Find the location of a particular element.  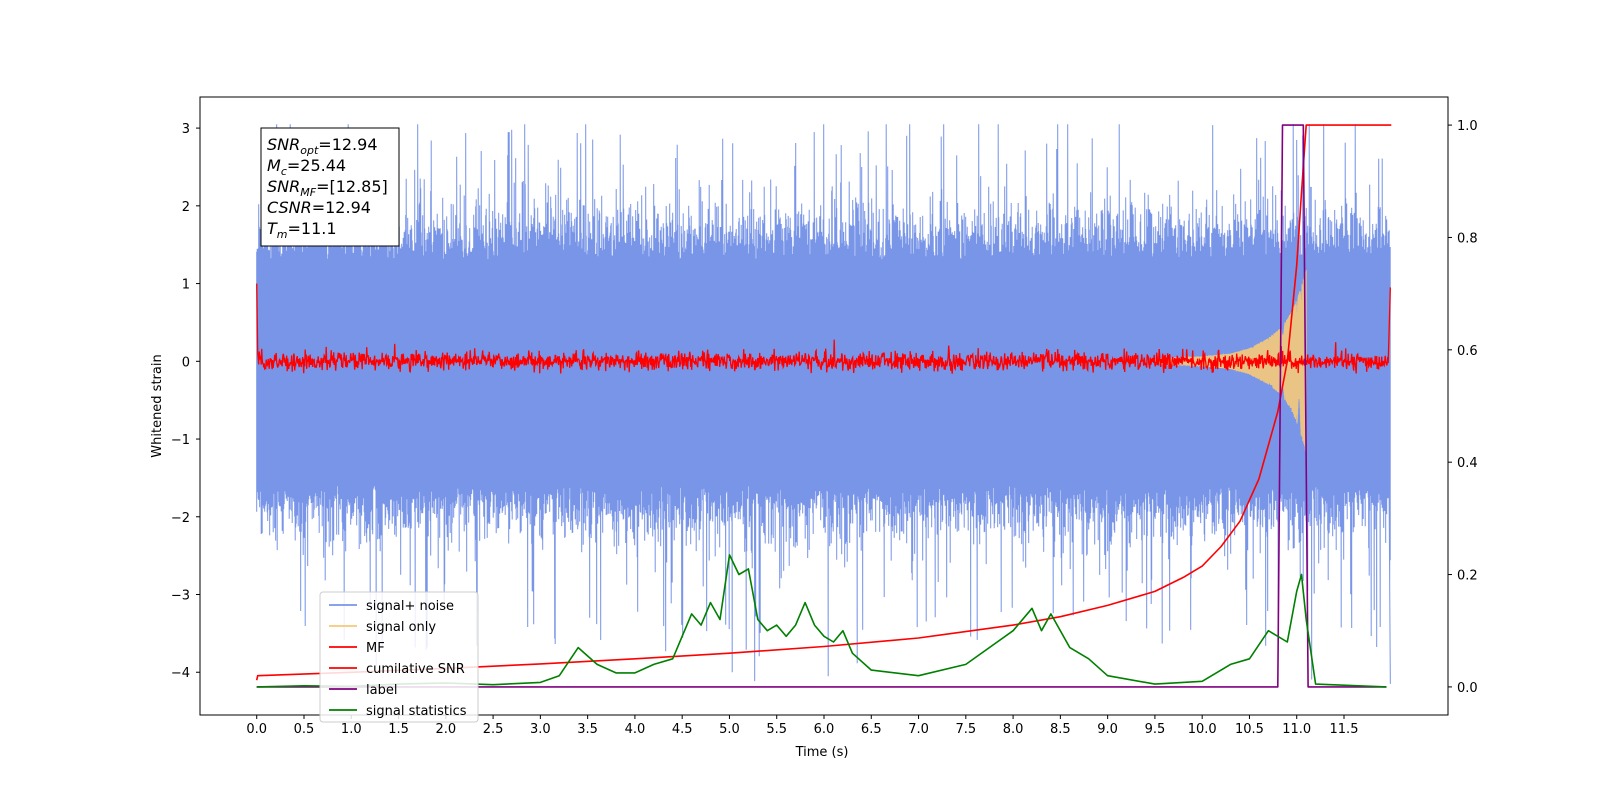

legend-entry-label: MF is located at coordinates (375, 648).